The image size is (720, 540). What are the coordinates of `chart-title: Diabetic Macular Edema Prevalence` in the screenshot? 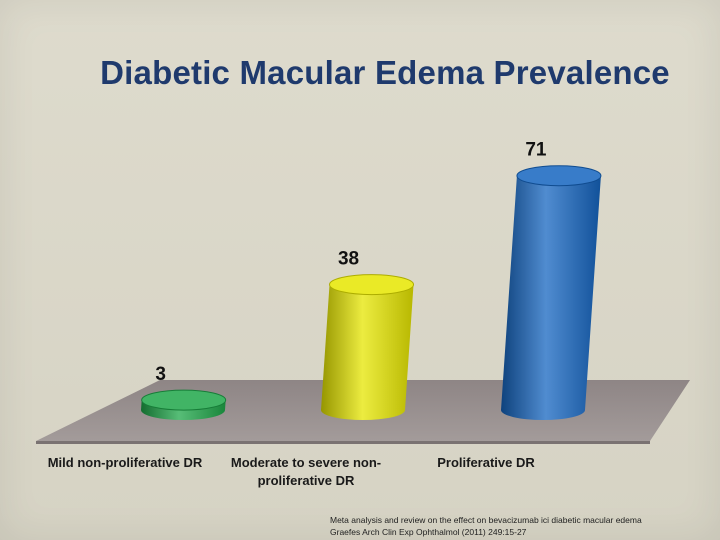 It's located at (385, 72).